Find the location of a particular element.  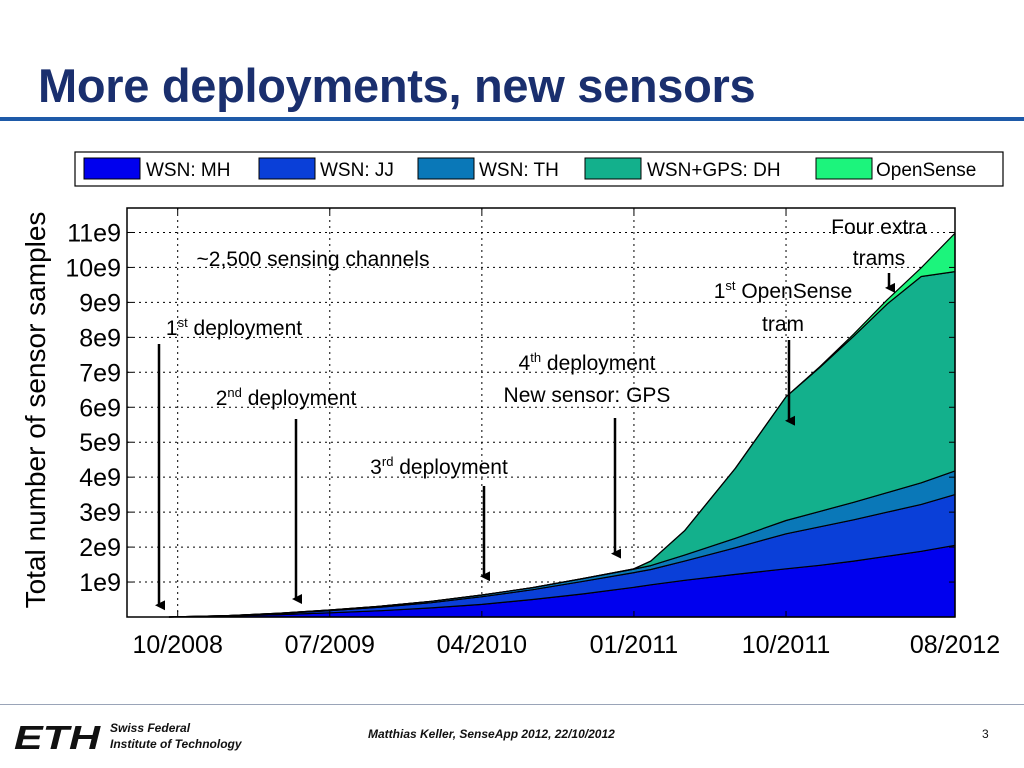

annotation-trams: trams is located at coordinates (879, 258).